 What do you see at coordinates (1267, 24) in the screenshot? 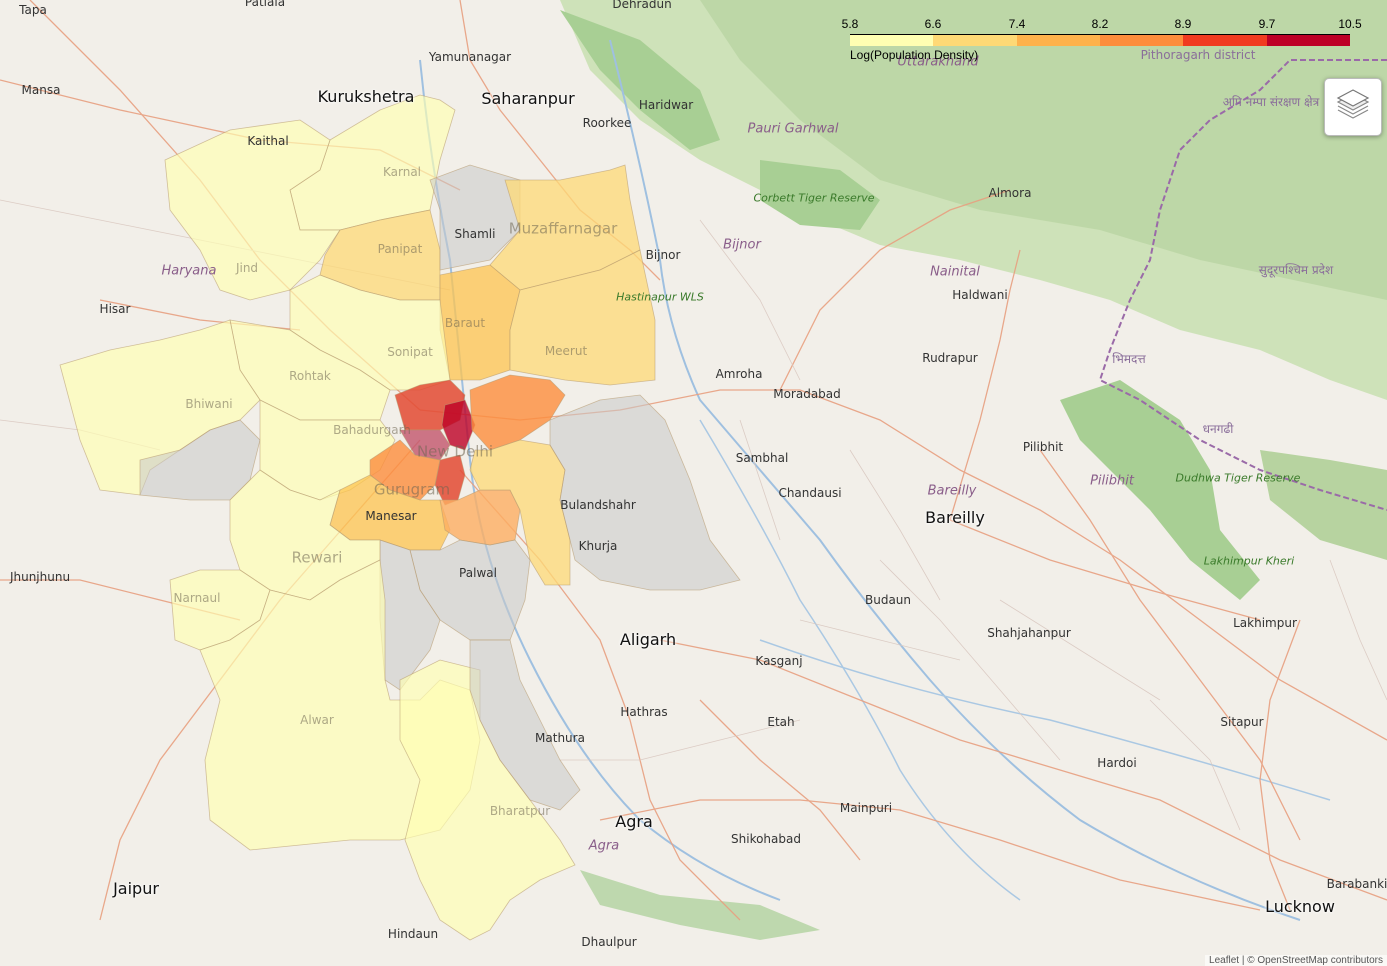
I see `legend-tick: 9.7` at bounding box center [1267, 24].